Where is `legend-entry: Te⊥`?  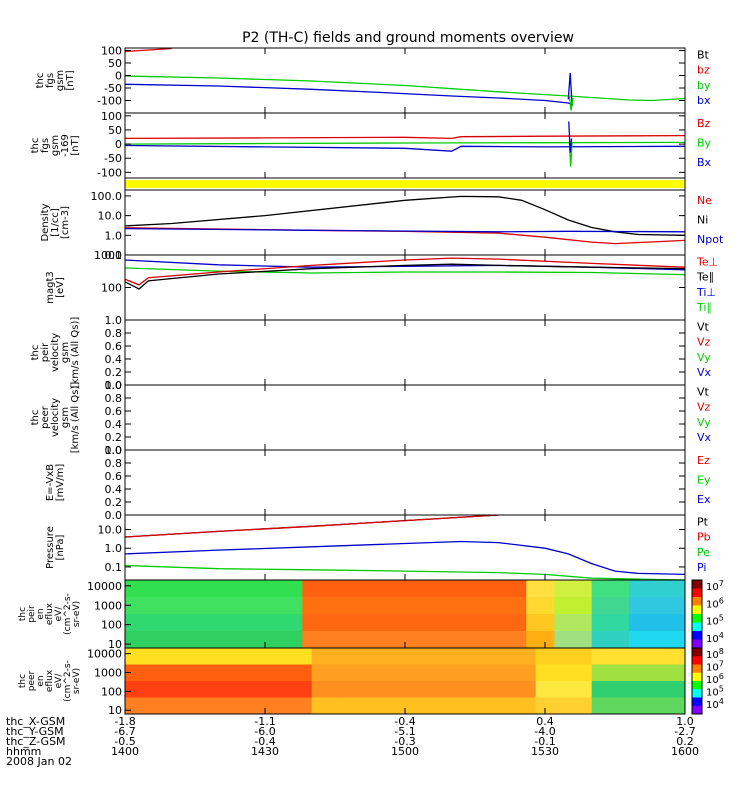 legend-entry: Te⊥ is located at coordinates (707, 262).